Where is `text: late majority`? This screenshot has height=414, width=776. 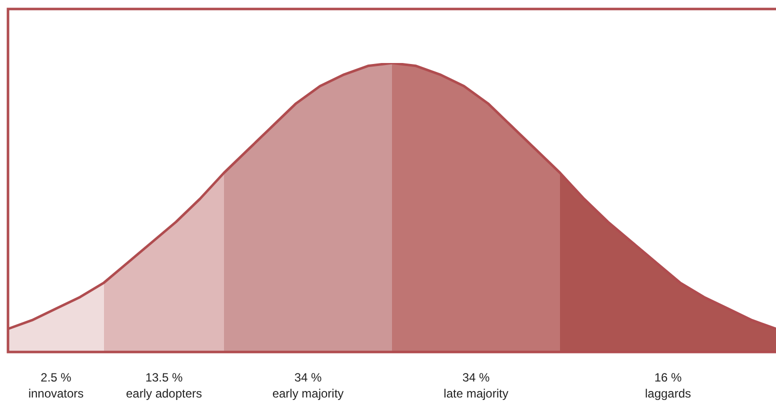
text: late majority is located at coordinates (476, 393).